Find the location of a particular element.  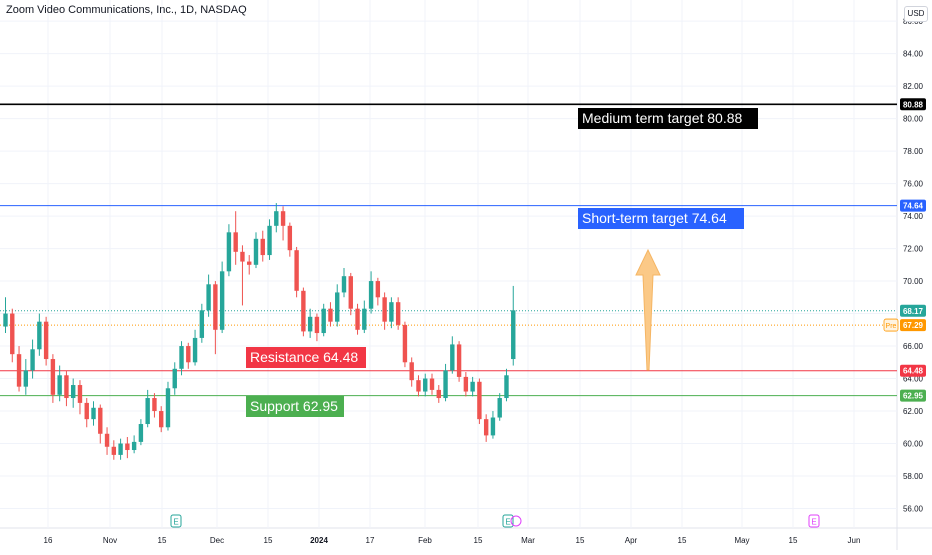

last-price-tag is located at coordinates (913, 310).